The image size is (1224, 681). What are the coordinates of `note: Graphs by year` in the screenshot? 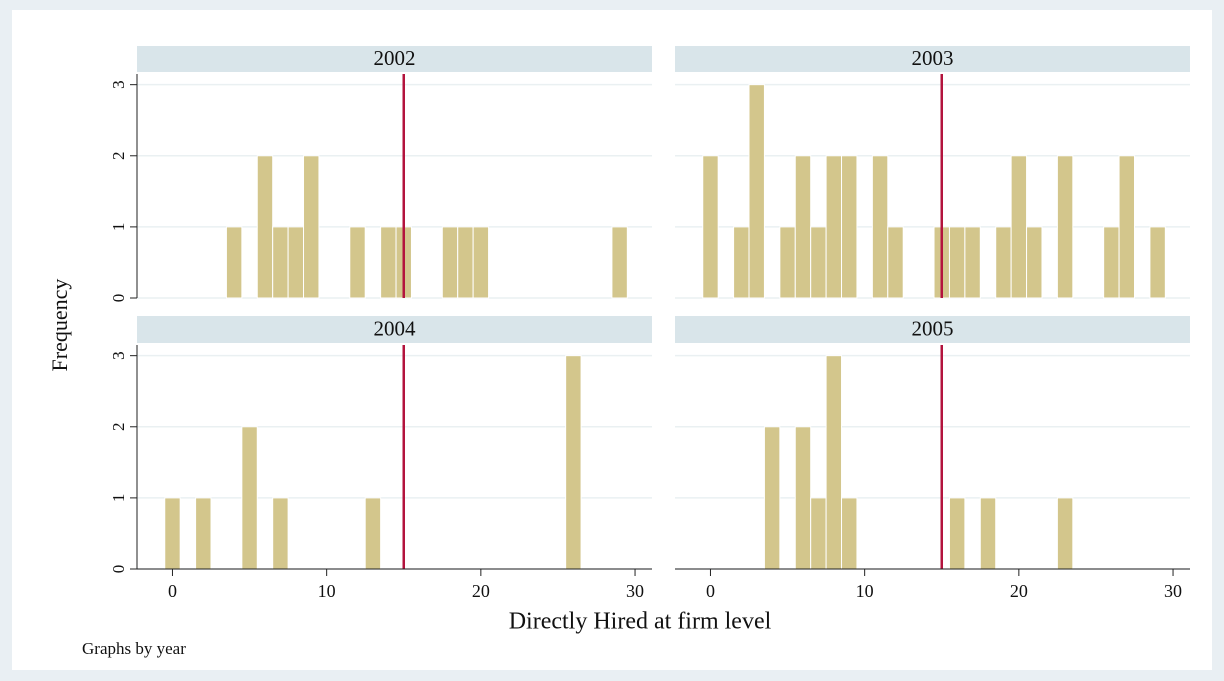 It's located at (134, 648).